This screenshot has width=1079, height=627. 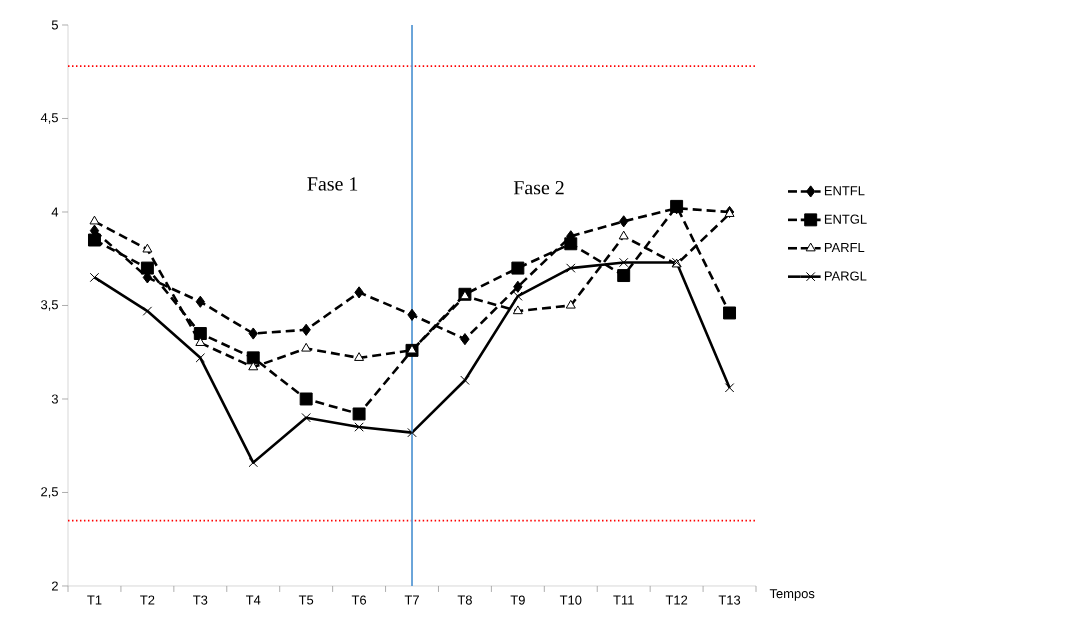 What do you see at coordinates (570, 600) in the screenshot?
I see `x-tick-label: T10` at bounding box center [570, 600].